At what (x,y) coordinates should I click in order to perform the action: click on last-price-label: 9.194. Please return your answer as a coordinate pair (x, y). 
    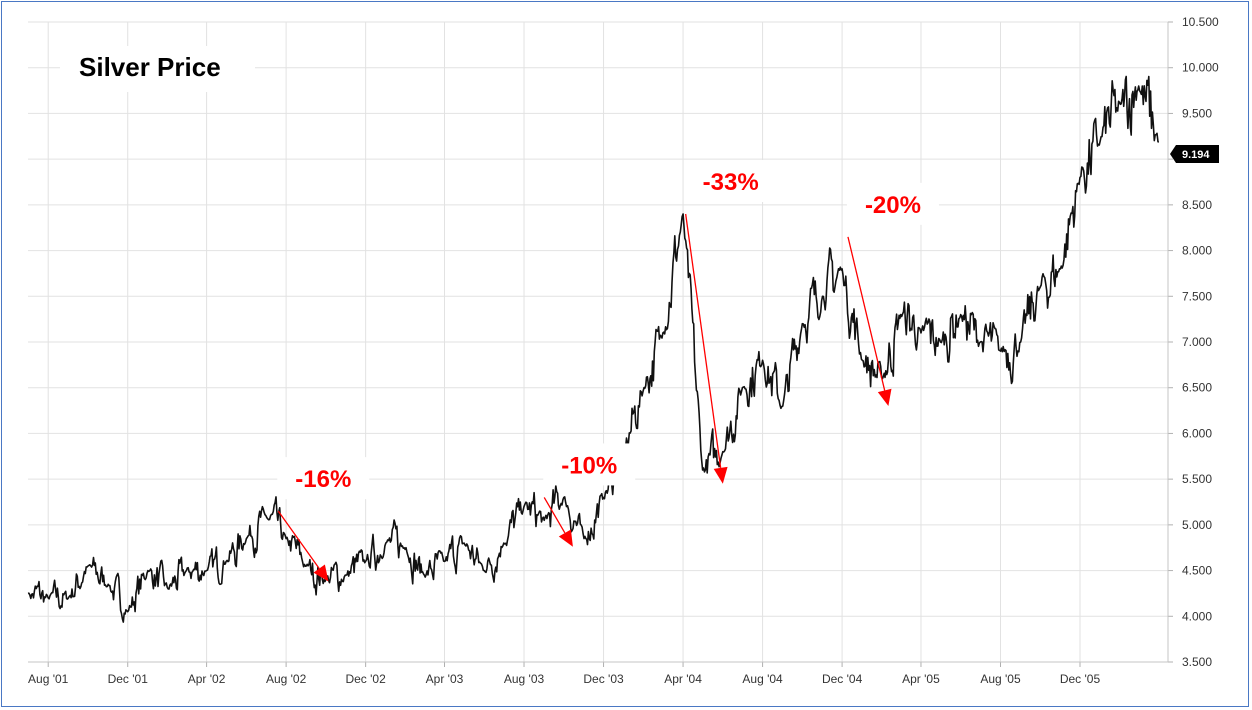
    Looking at the image, I should click on (1196, 155).